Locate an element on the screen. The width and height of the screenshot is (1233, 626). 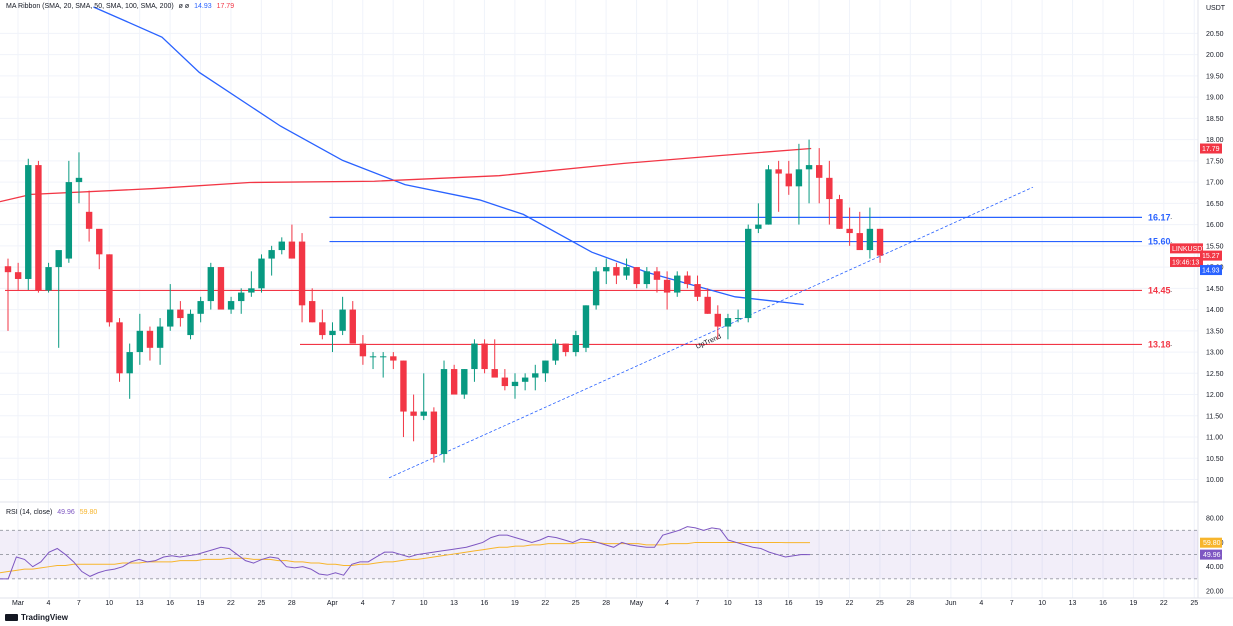
tradingview-logo-icon is located at coordinates (11, 618).